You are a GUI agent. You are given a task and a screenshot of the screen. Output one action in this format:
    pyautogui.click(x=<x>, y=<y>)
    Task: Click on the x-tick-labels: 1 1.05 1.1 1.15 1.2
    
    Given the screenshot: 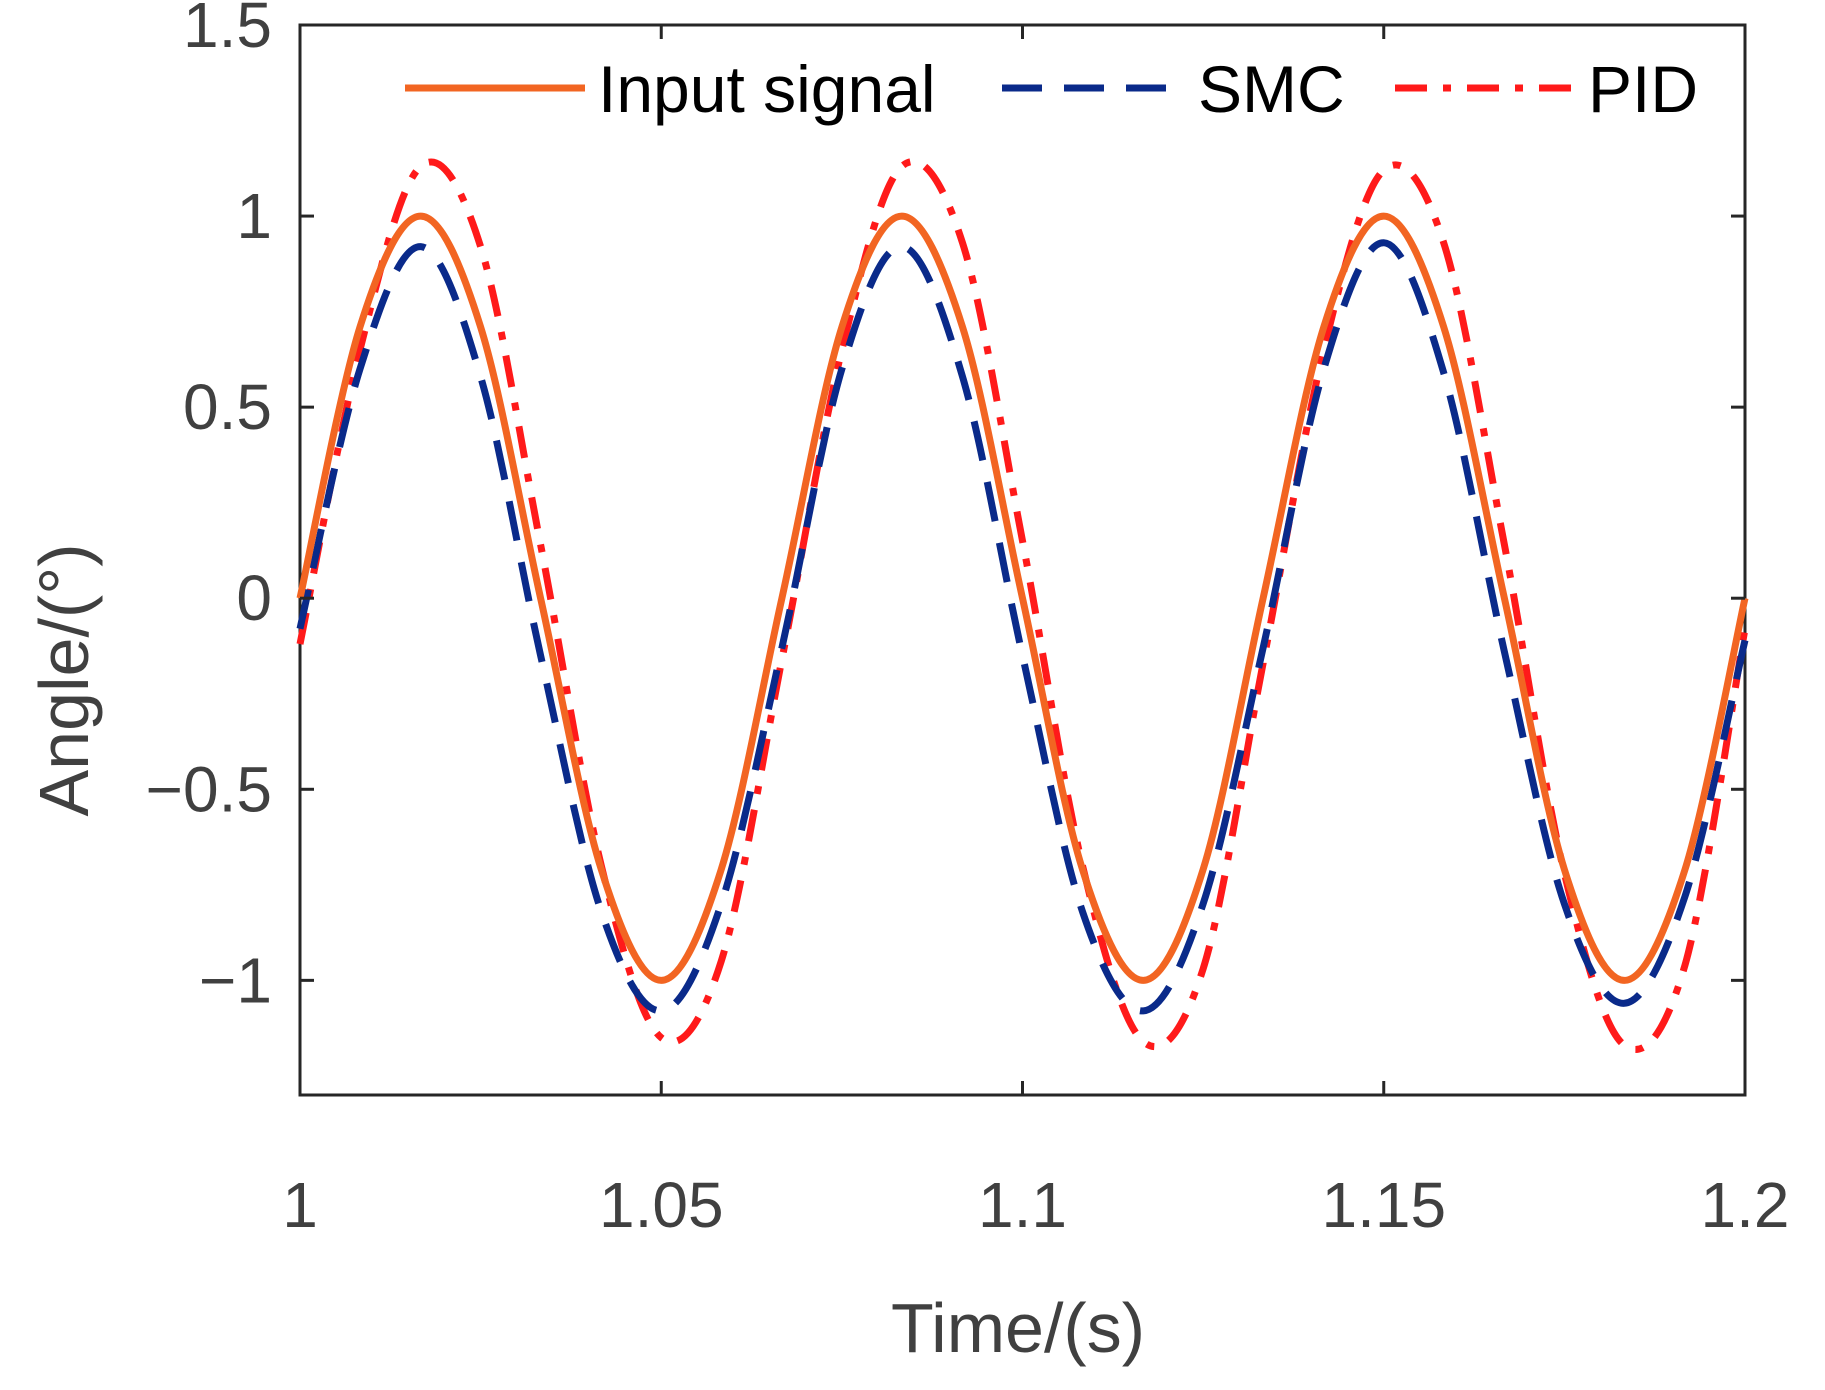 What is the action you would take?
    pyautogui.click(x=1035, y=1205)
    